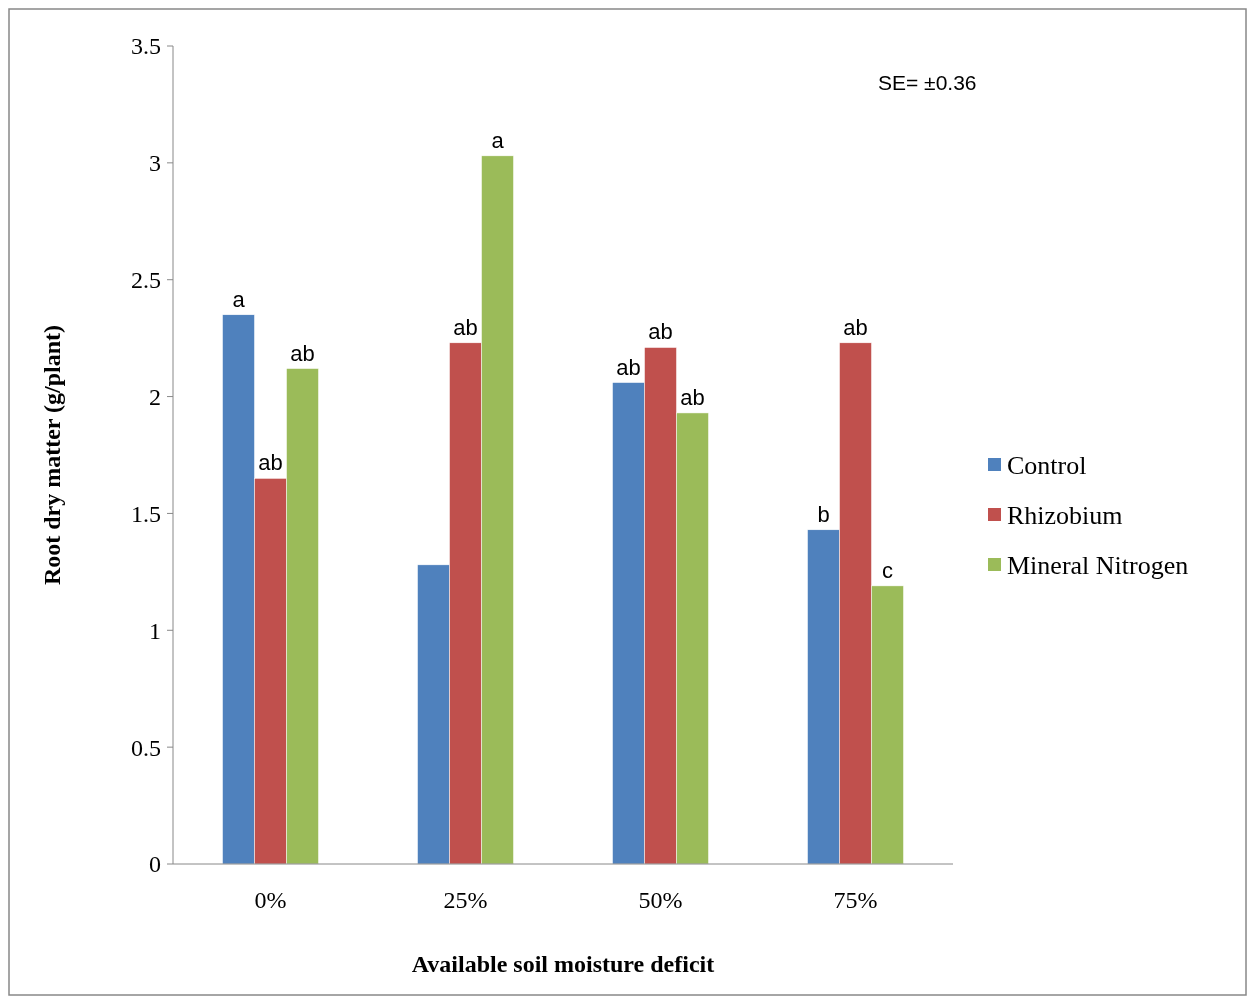  What do you see at coordinates (563, 964) in the screenshot?
I see `x-axis-title: Available soil moisture deficit` at bounding box center [563, 964].